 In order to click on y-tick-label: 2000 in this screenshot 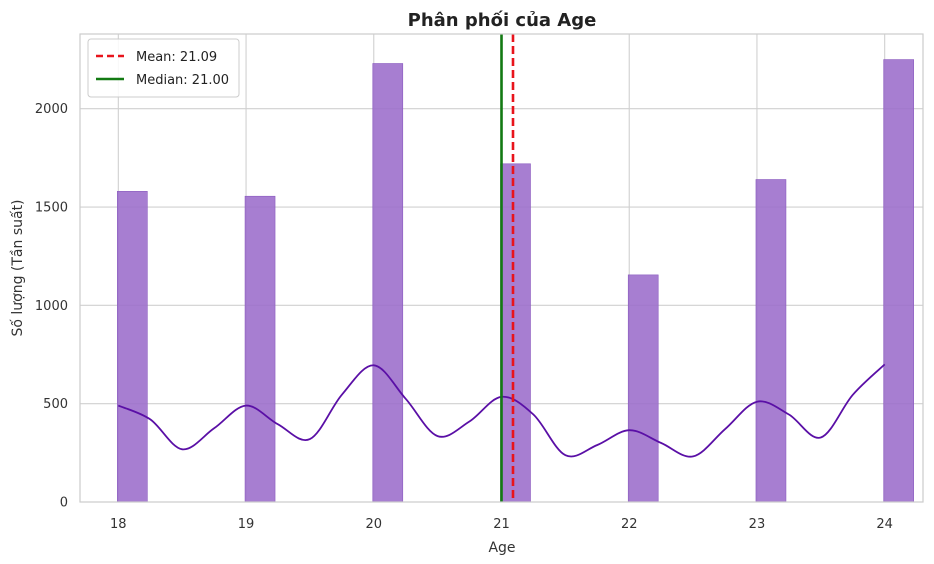, I will do `click(51, 109)`.